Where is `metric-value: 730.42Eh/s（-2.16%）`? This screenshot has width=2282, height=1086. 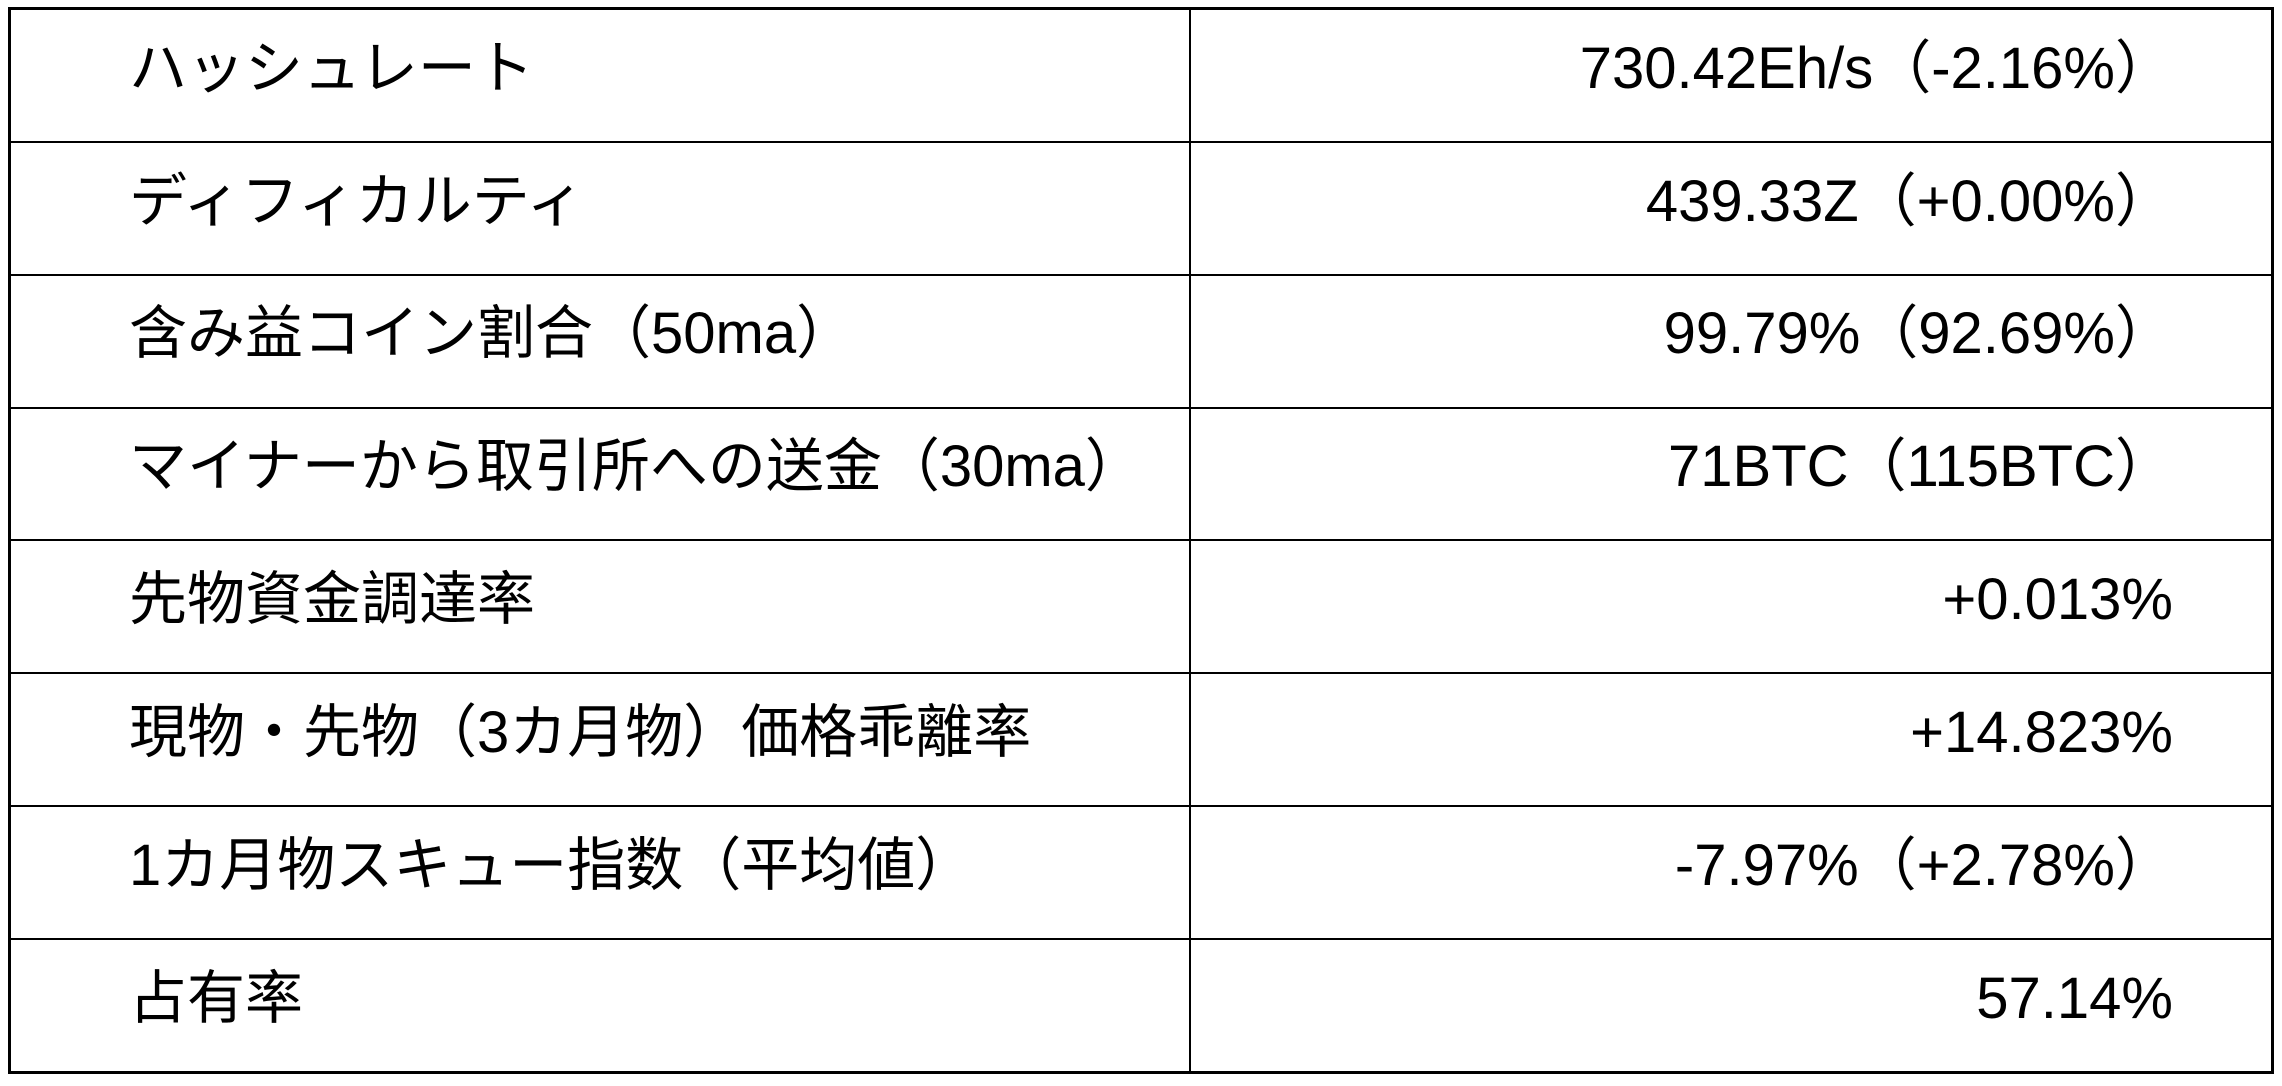
metric-value: 730.42Eh/s（-2.16%） is located at coordinates (1731, 75).